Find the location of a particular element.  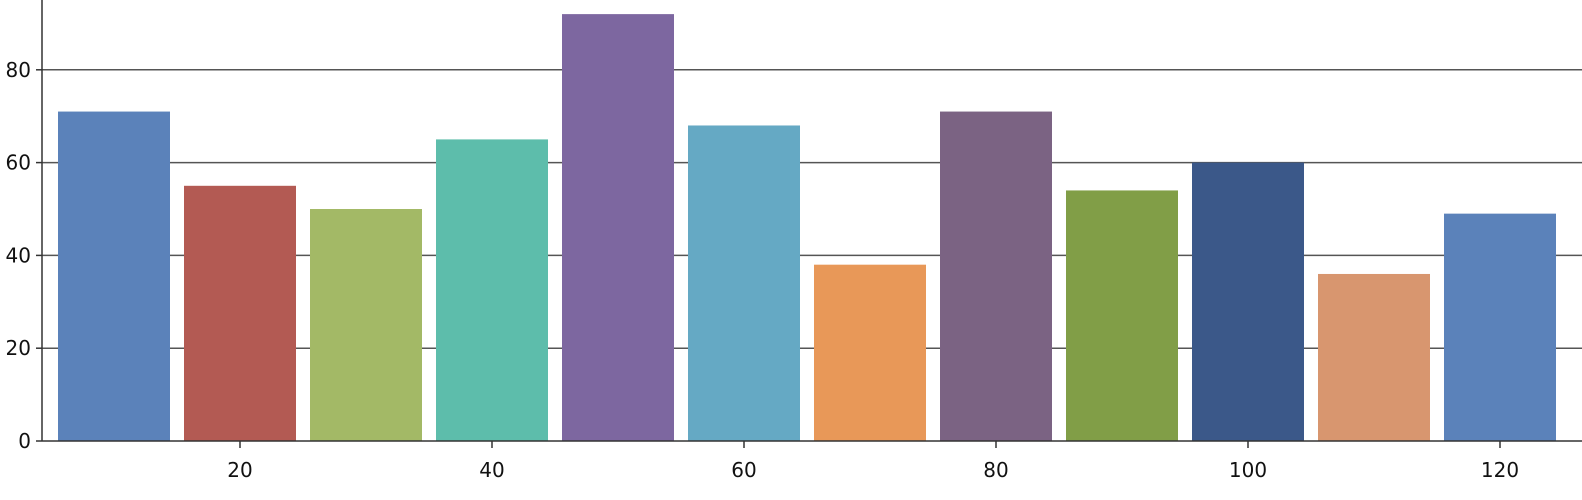

x-tick-label: 100 is located at coordinates (1248, 470).